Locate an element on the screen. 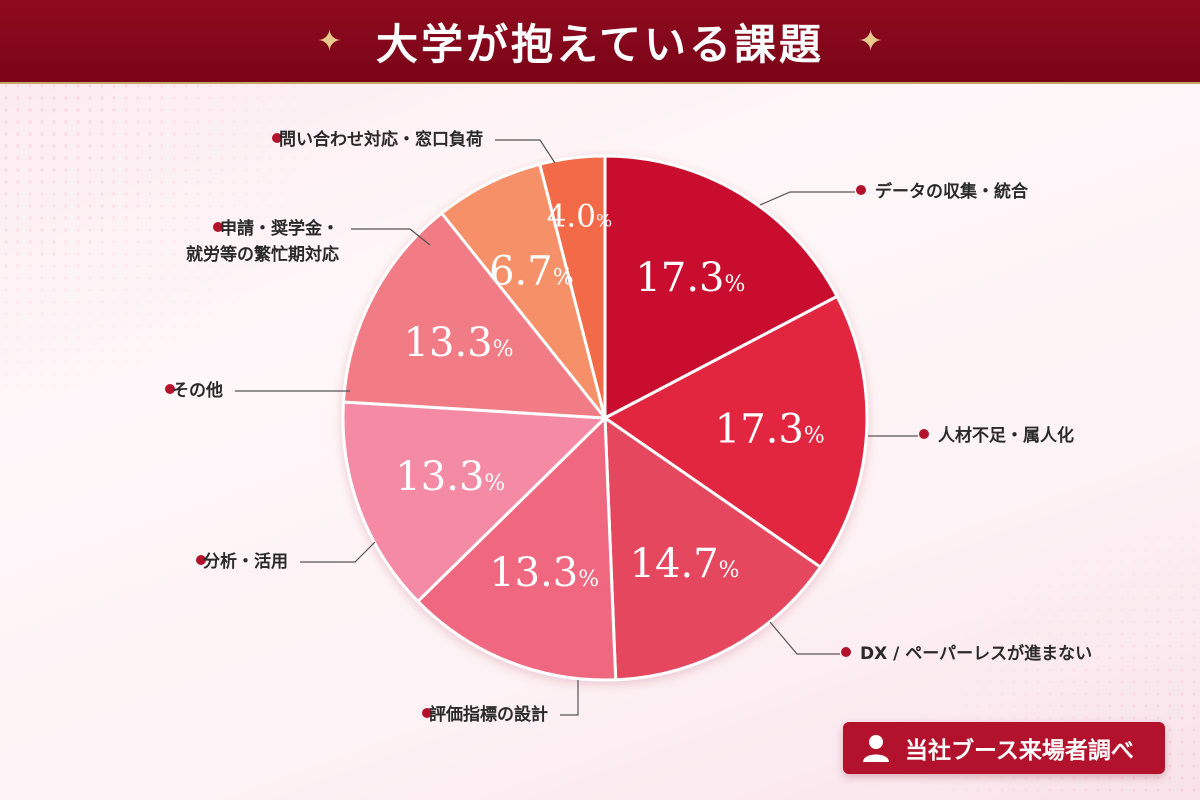 The height and width of the screenshot is (800, 1200). category-label: 申請・奨学金・就労等の繁忙期対応 is located at coordinates (262, 241).